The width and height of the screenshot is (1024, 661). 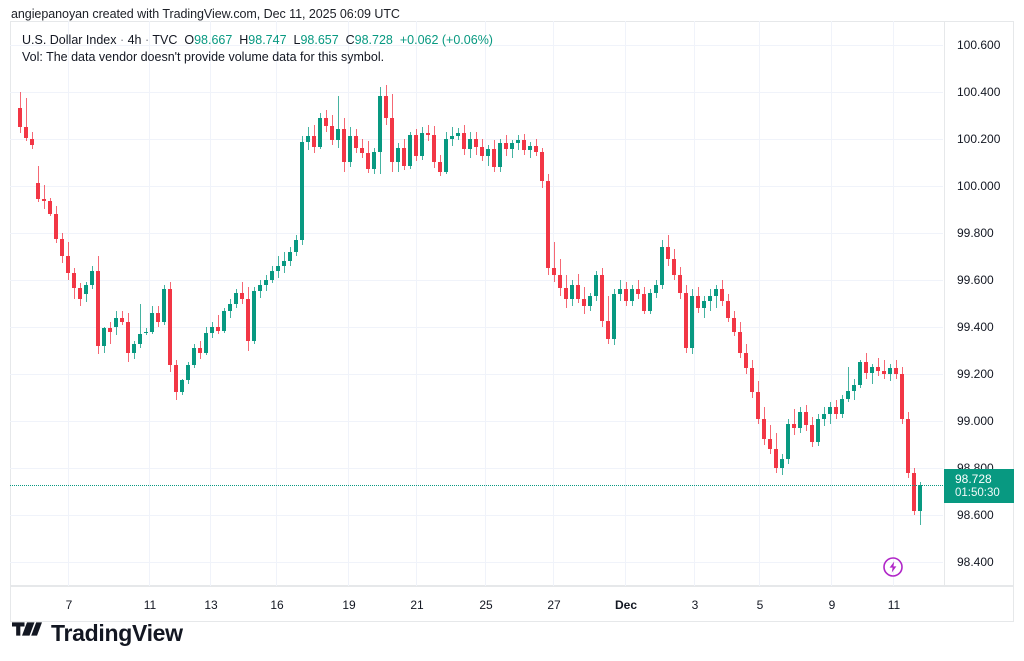 What do you see at coordinates (211, 605) in the screenshot?
I see `time-axis-label: 13` at bounding box center [211, 605].